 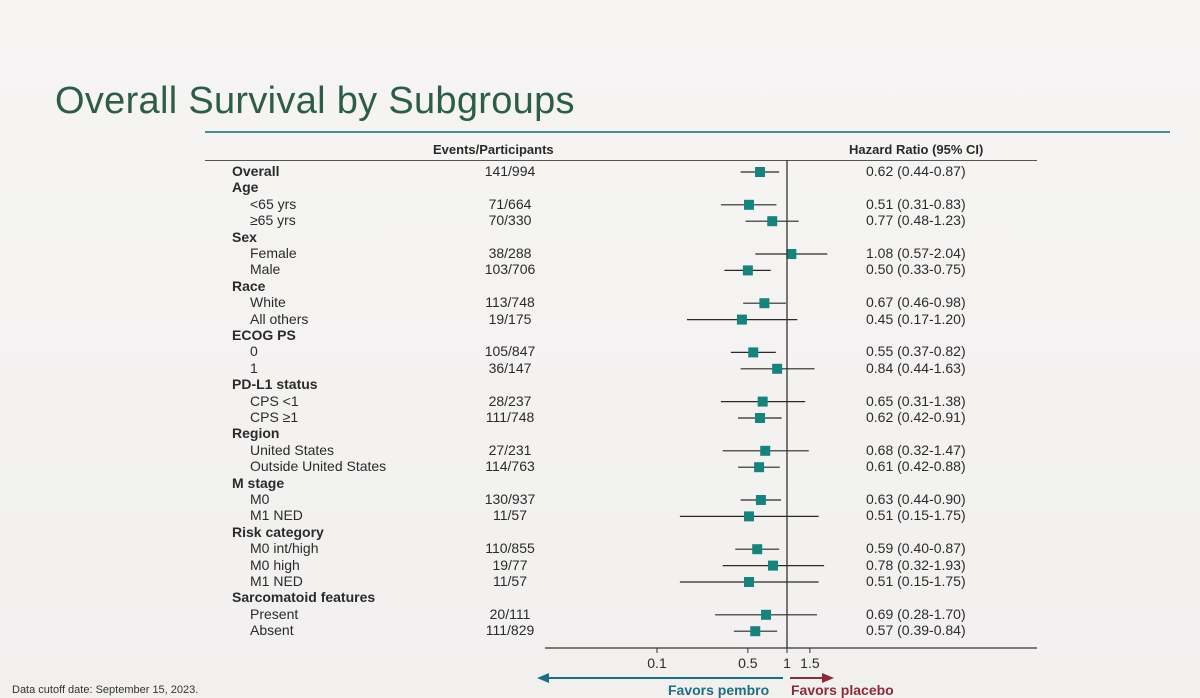 What do you see at coordinates (510, 499) in the screenshot?
I see `events-participants: 130/937` at bounding box center [510, 499].